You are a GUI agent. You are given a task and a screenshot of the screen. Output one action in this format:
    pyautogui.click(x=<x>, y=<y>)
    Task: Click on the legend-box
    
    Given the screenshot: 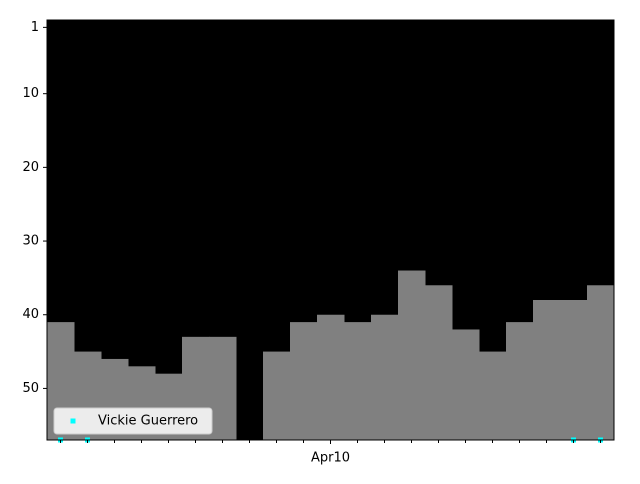 What is the action you would take?
    pyautogui.click(x=133, y=421)
    